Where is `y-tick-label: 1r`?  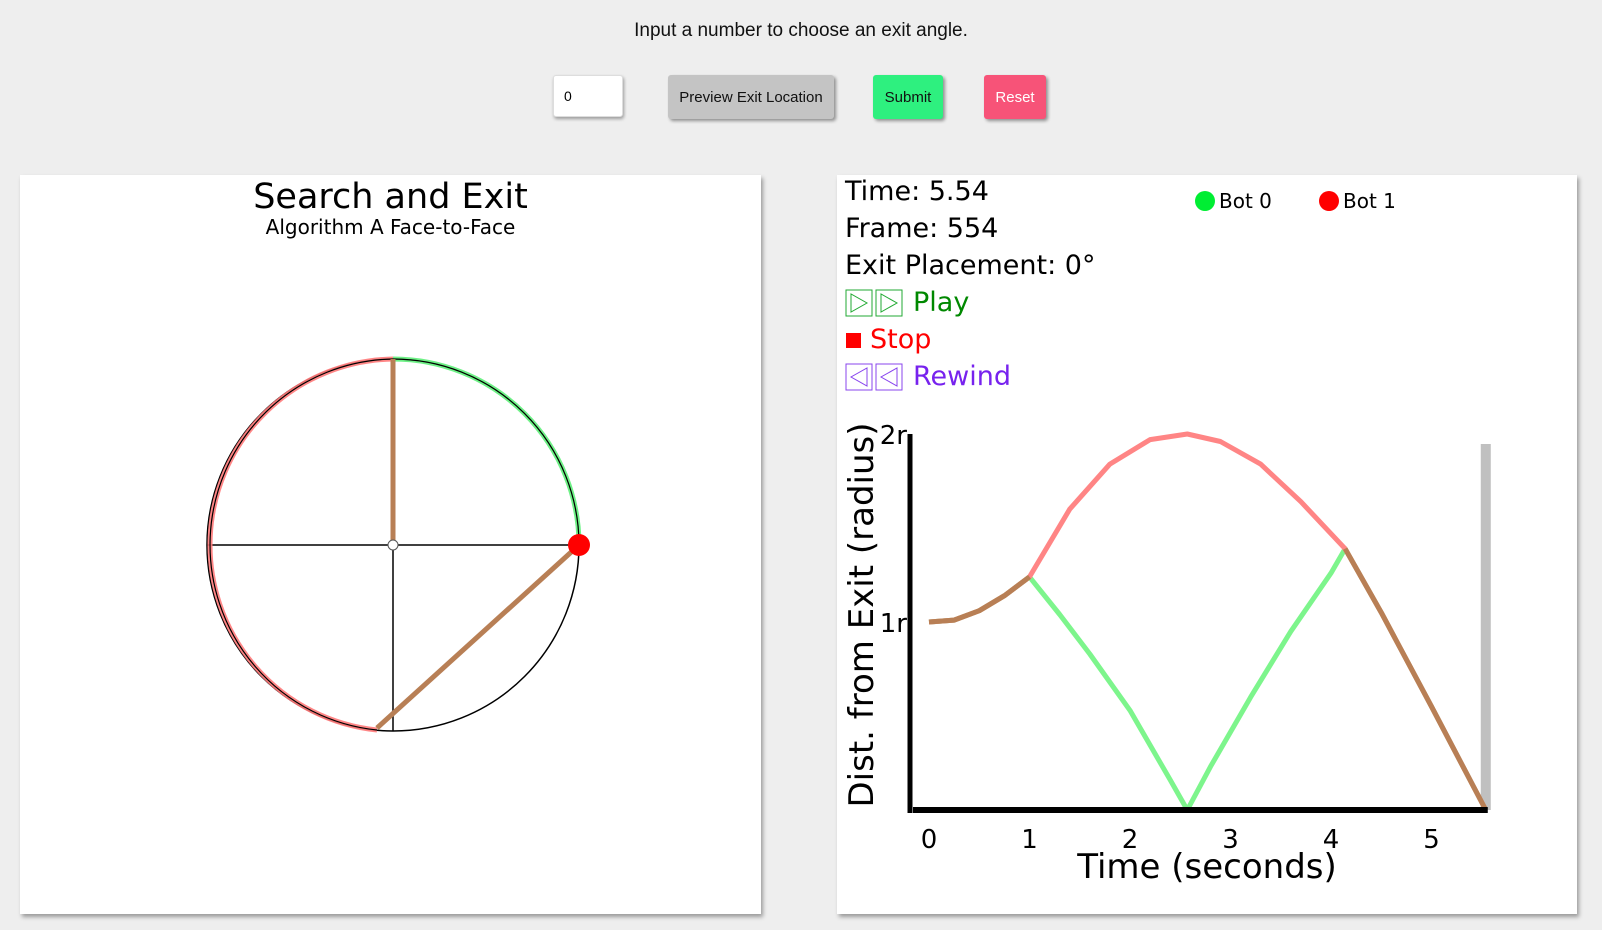
y-tick-label: 1r is located at coordinates (894, 624).